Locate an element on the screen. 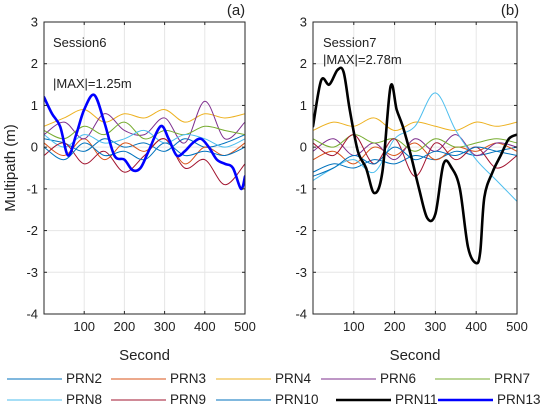 The height and width of the screenshot is (414, 550). legend-label: PRN7 is located at coordinates (512, 378).